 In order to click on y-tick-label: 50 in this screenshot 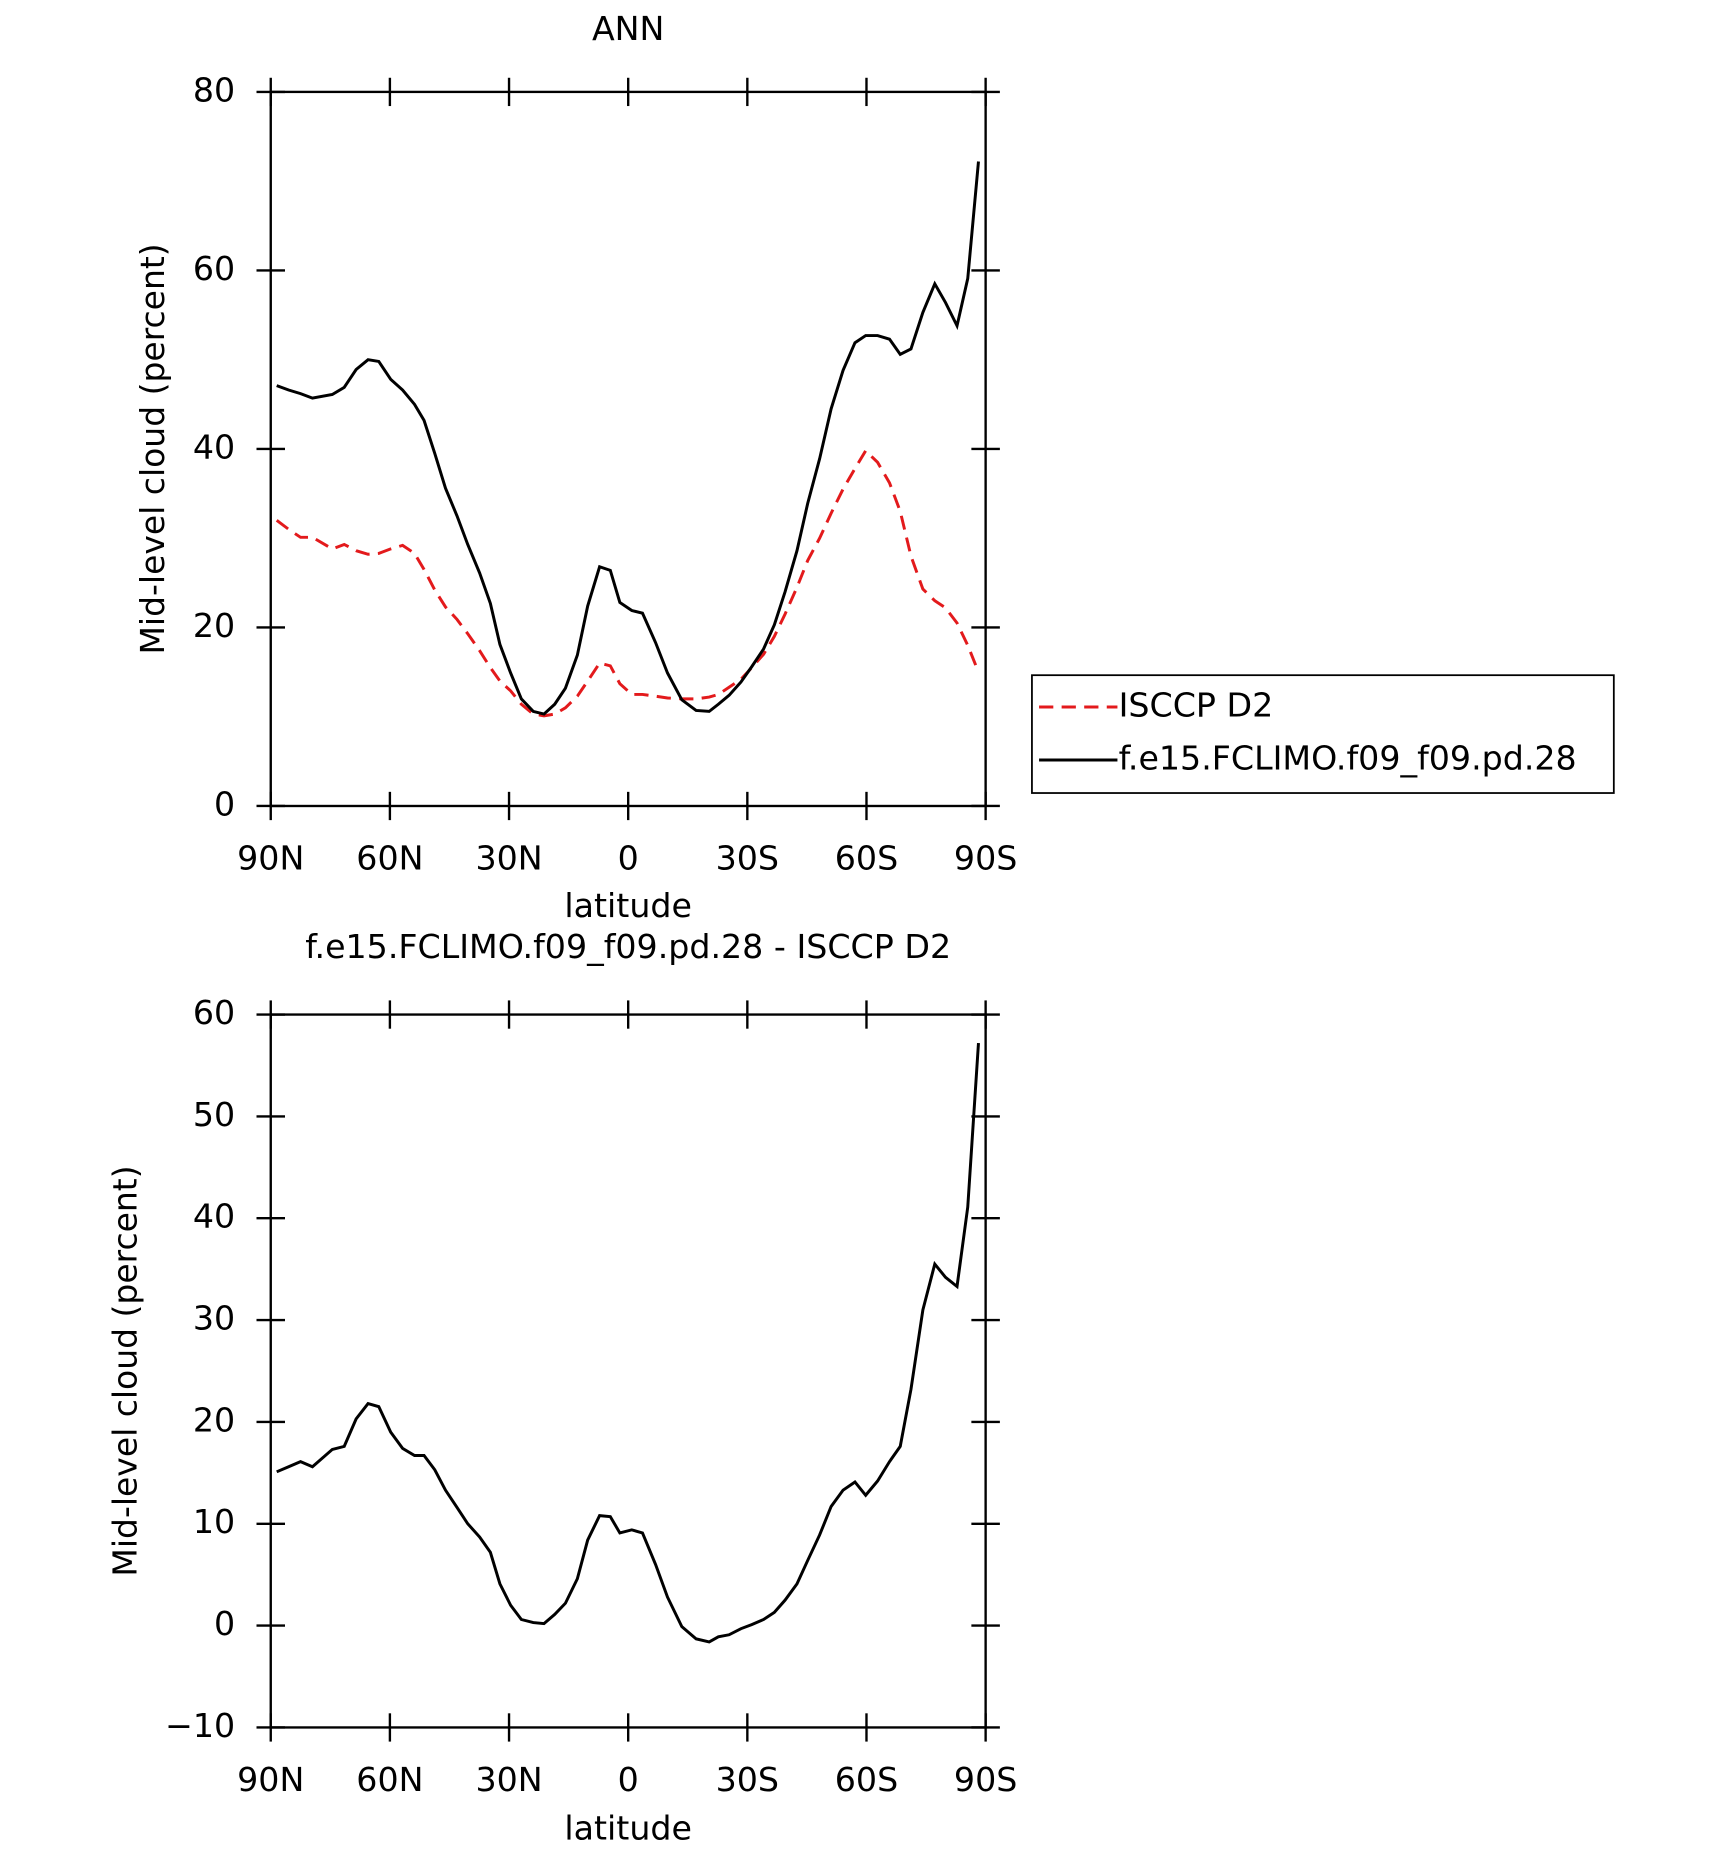, I will do `click(214, 1114)`.